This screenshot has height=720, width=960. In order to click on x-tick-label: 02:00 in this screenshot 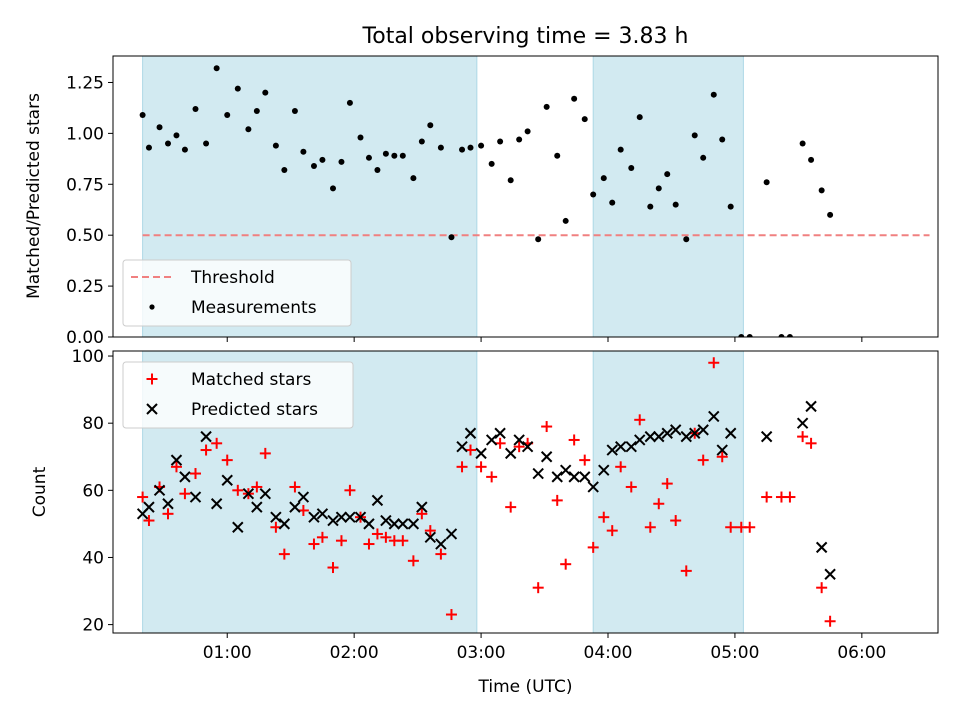, I will do `click(354, 653)`.